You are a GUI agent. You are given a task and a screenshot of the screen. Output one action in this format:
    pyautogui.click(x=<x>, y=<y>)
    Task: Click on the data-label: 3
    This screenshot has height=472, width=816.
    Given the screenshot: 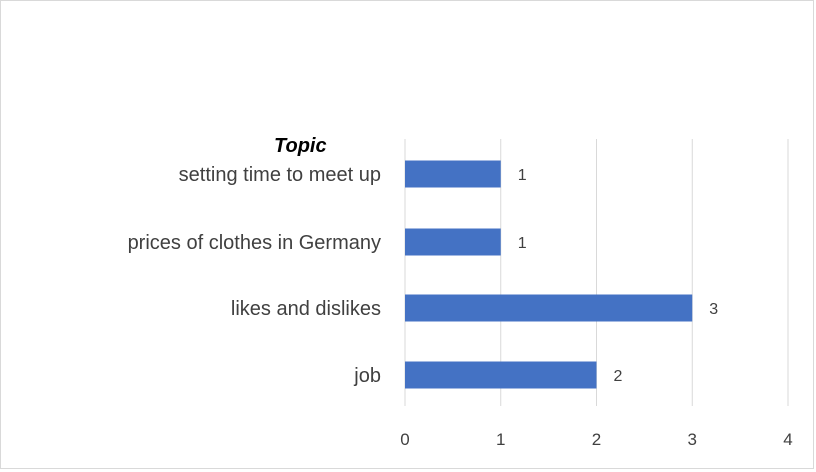 What is the action you would take?
    pyautogui.click(x=713, y=309)
    